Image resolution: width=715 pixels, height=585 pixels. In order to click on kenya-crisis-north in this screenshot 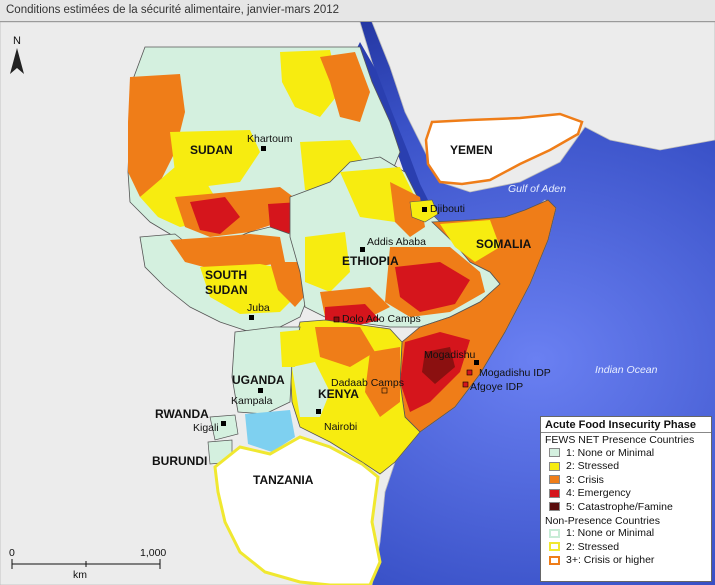, I will do `click(345, 347)`.